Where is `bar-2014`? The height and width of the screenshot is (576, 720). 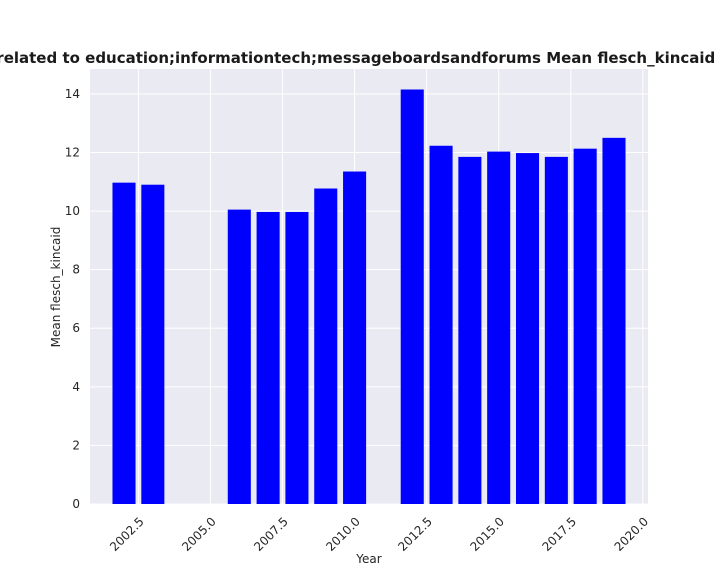 bar-2014 is located at coordinates (470, 330).